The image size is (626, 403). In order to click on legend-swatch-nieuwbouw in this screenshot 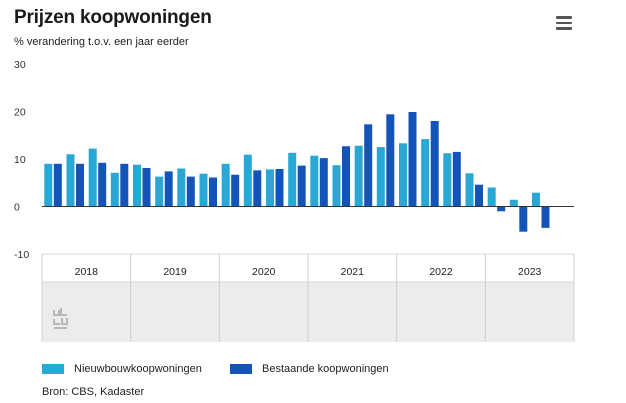, I will do `click(53, 369)`.